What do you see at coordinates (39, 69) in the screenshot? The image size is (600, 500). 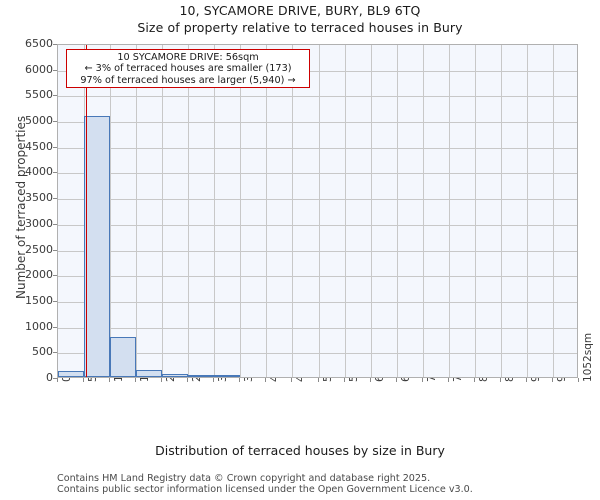 I see `y-tick-label: 6000` at bounding box center [39, 69].